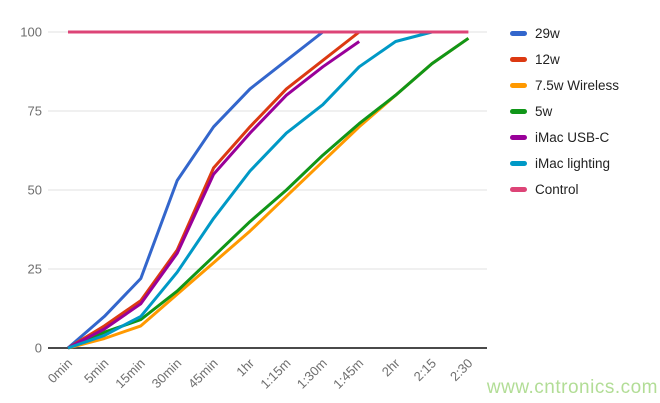 Image resolution: width=660 pixels, height=403 pixels. Describe the element at coordinates (35, 190) in the screenshot. I see `y-axis-label: 50` at that location.